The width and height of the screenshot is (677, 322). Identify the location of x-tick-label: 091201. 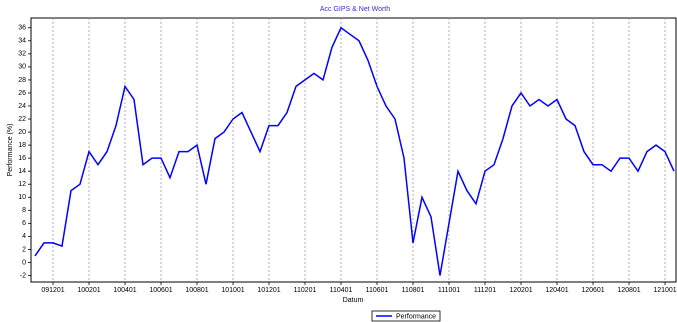
(52, 290).